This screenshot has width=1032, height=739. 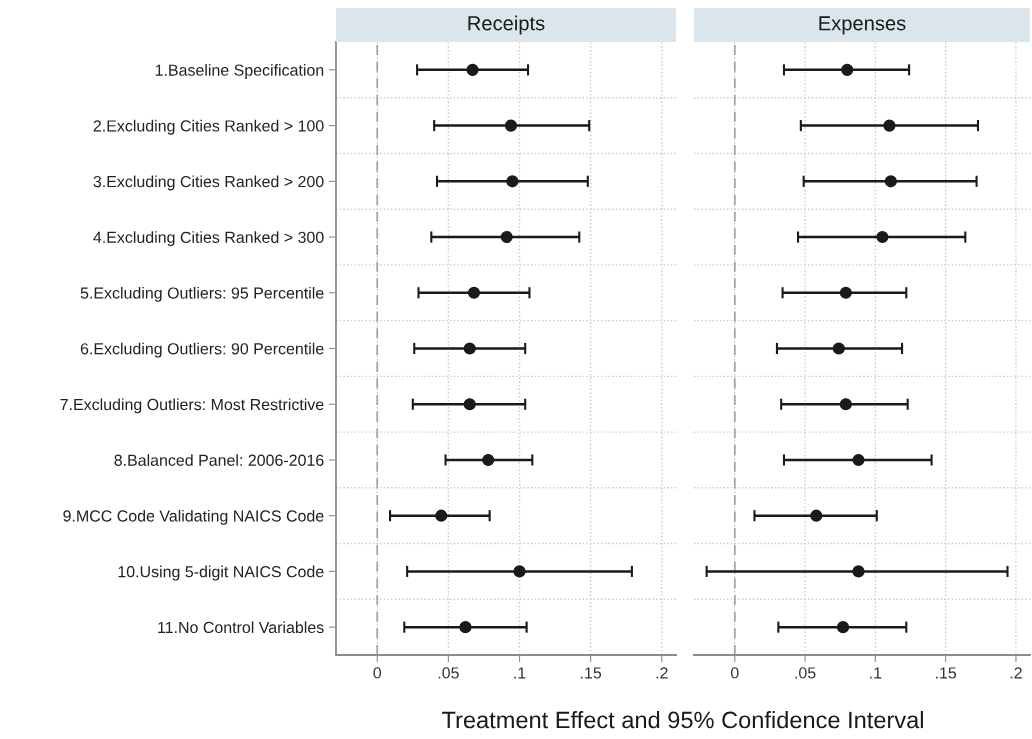 I want to click on y-tick-label: 10.Using 5-digit NAICS Code, so click(x=221, y=573).